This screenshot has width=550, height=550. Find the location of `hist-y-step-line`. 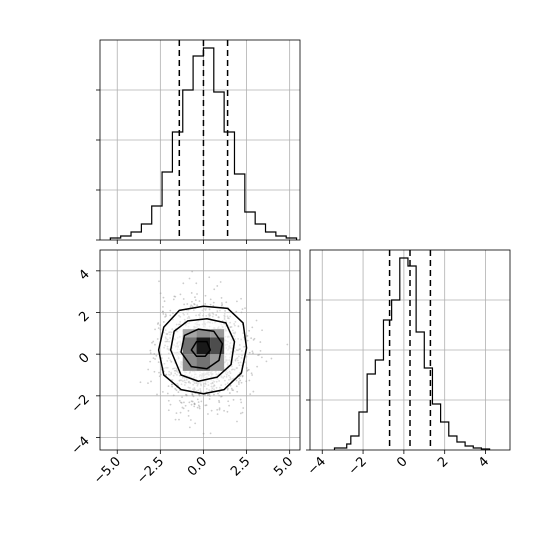

hist-y-step-line is located at coordinates (412, 353).